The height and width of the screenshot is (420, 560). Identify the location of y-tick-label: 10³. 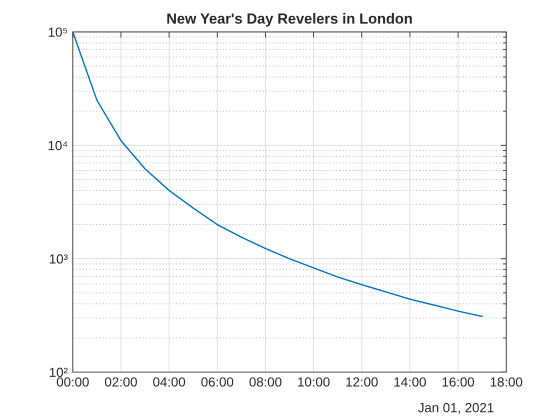
(59, 259).